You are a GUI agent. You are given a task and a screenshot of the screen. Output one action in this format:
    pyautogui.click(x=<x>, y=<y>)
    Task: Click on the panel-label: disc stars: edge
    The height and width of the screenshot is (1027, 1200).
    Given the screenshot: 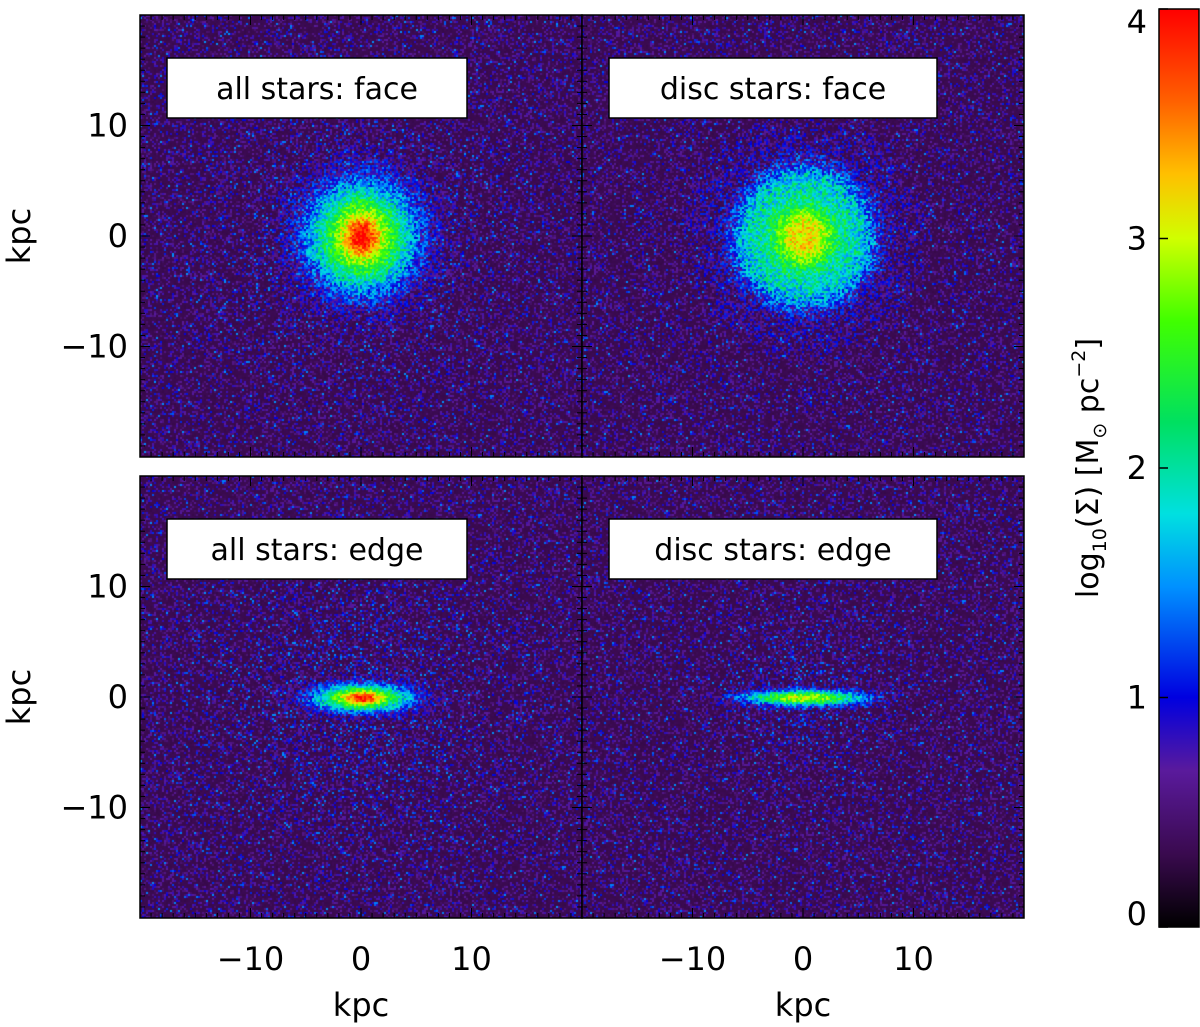 What is the action you would take?
    pyautogui.click(x=772, y=550)
    